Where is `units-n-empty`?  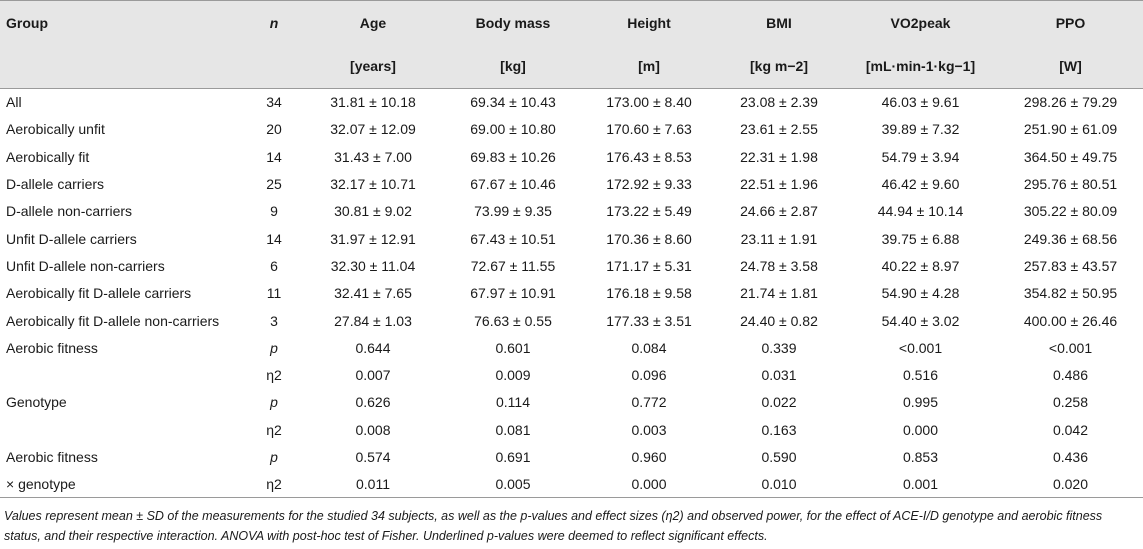 units-n-empty is located at coordinates (274, 66).